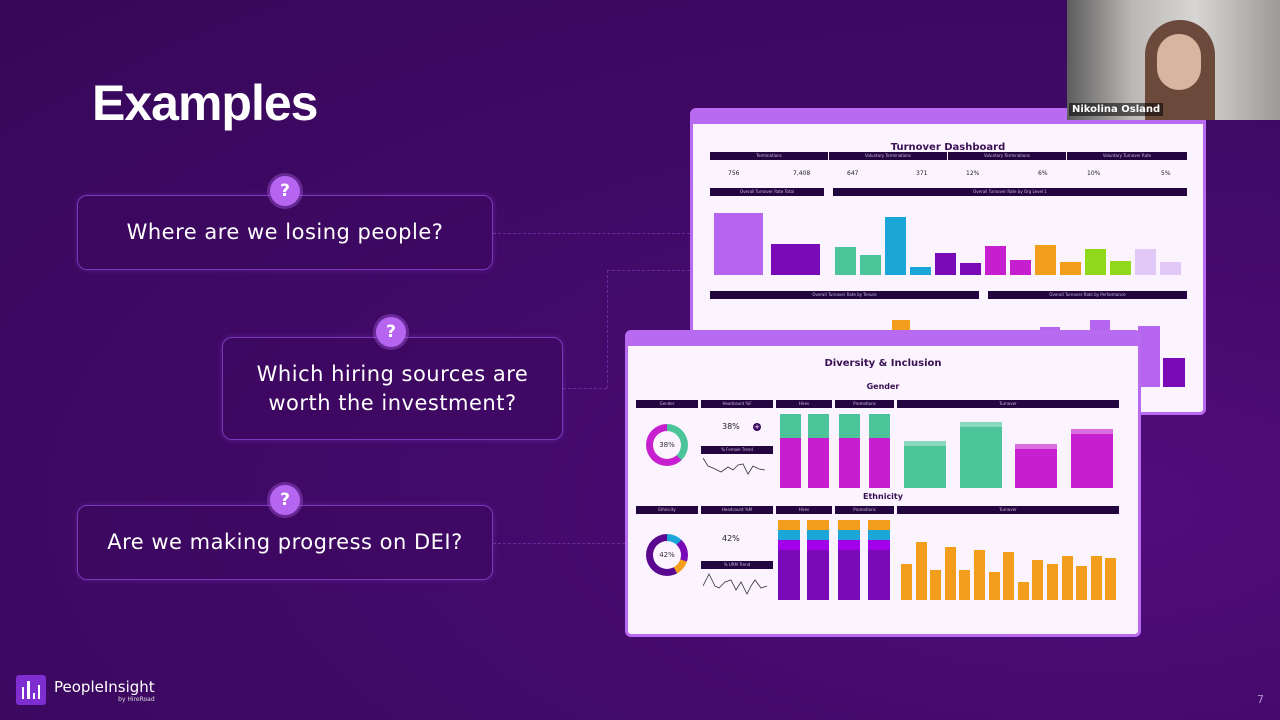 The image size is (1280, 720). What do you see at coordinates (1260, 699) in the screenshot?
I see `page-number: 7` at bounding box center [1260, 699].